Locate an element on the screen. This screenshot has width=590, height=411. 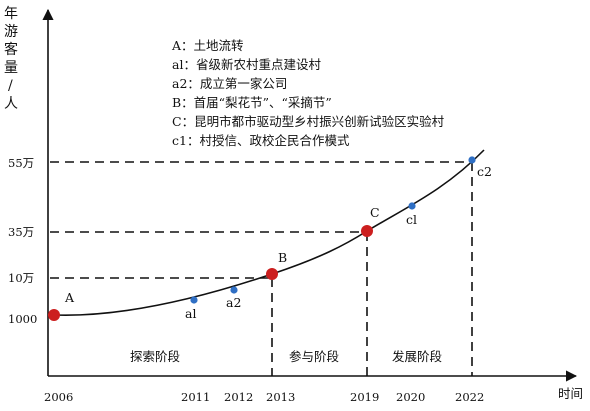
y-axis-title-char: 量 is located at coordinates (11, 68).